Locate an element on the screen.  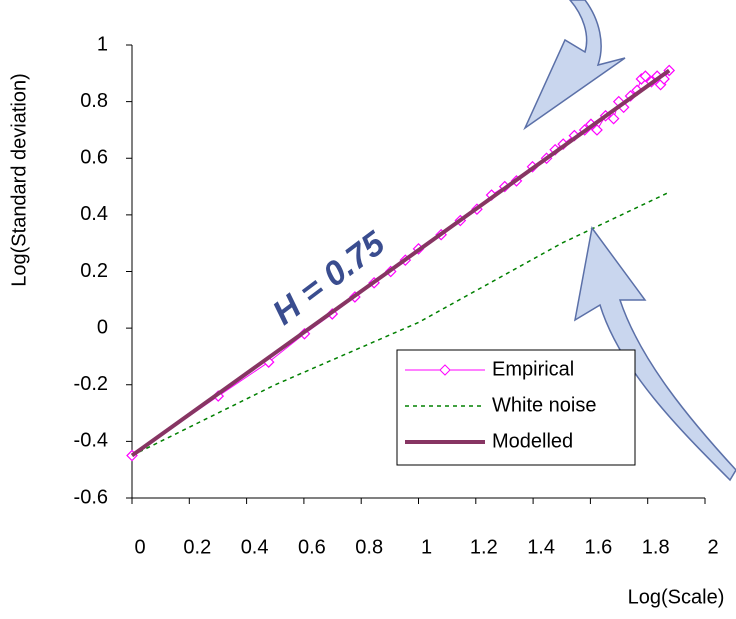
x-axis-title: Log(Scale) is located at coordinates (676, 597).